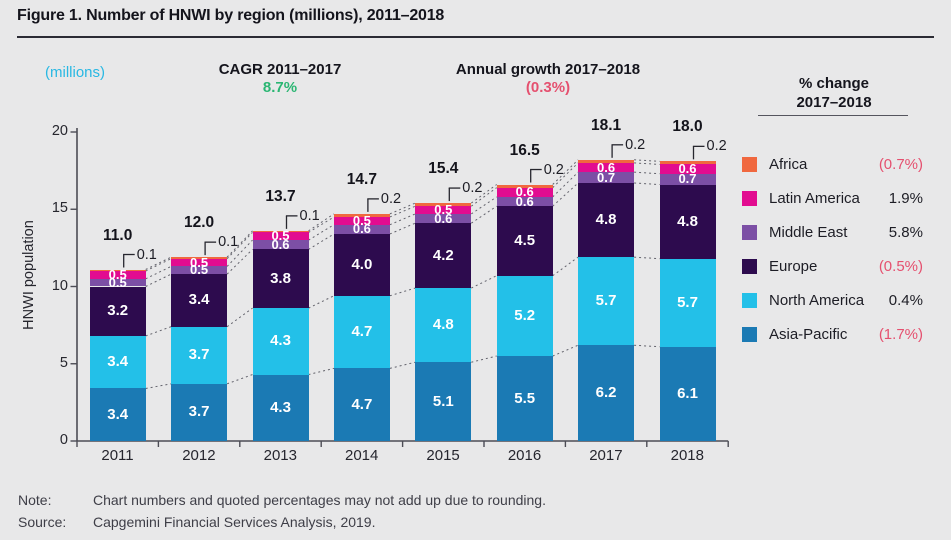  What do you see at coordinates (834, 93) in the screenshot?
I see `legend-header: % change 2017–2018` at bounding box center [834, 93].